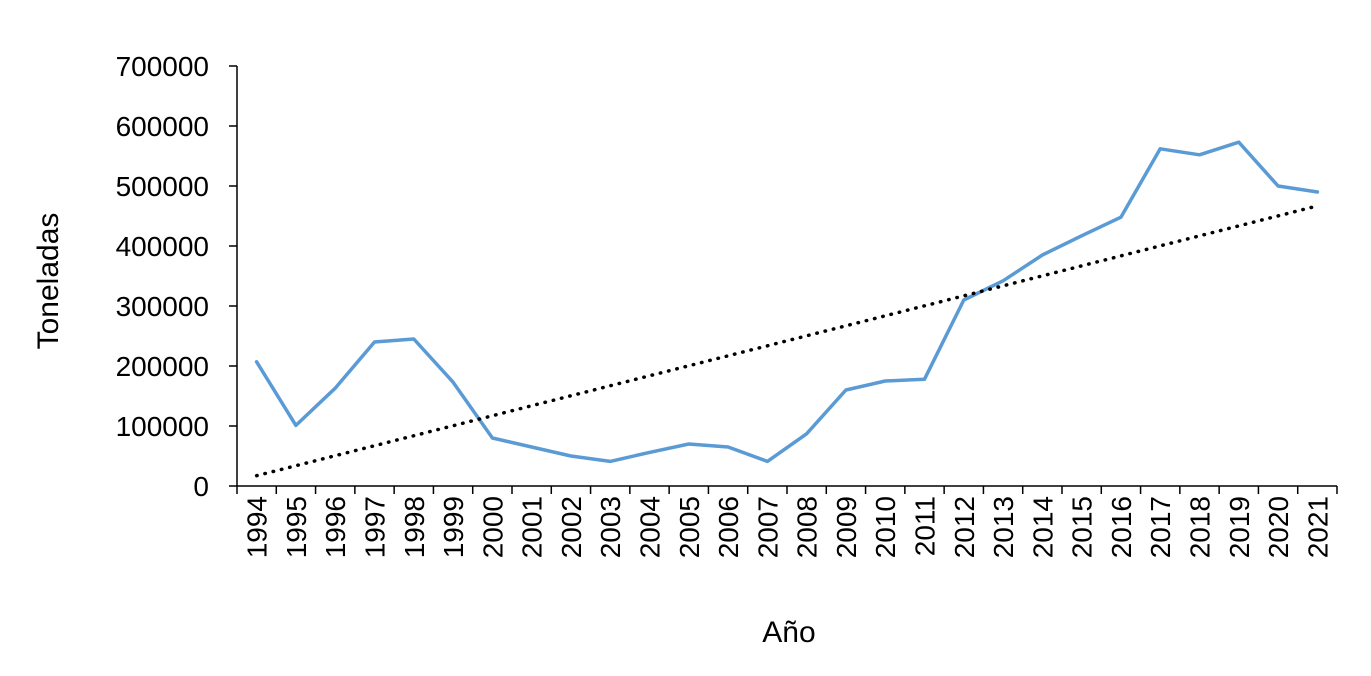 This screenshot has width=1371, height=676. I want to click on x-tick-label: 2002, so click(571, 527).